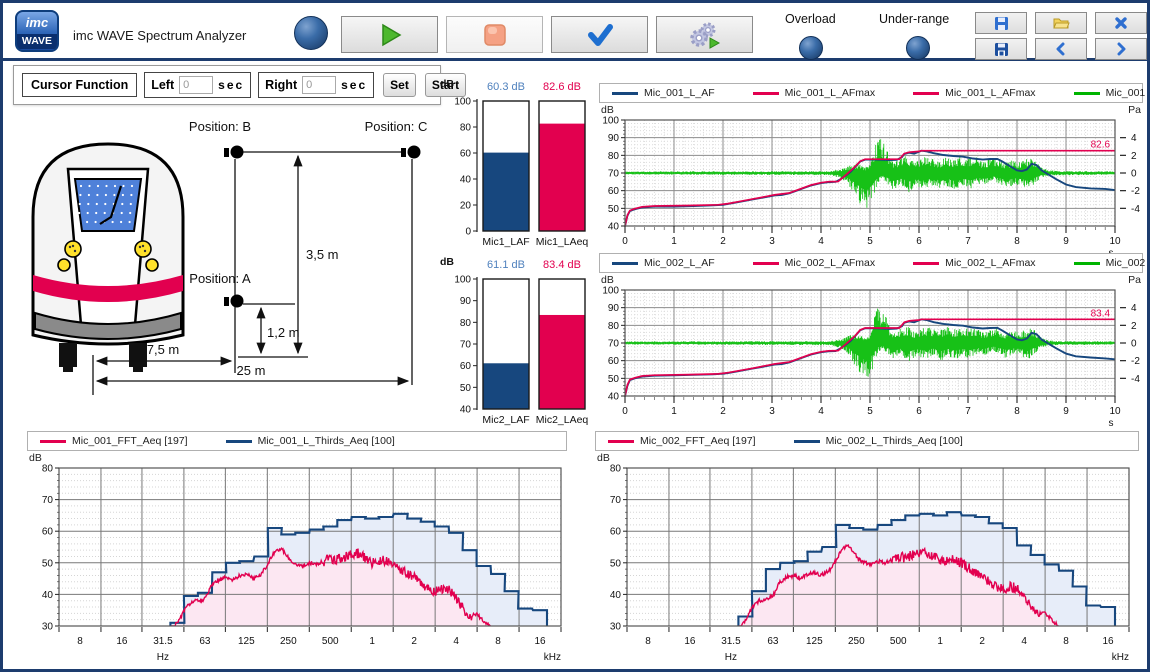 Image resolution: width=1150 pixels, height=672 pixels. I want to click on chevron-right-icon, so click(1121, 49).